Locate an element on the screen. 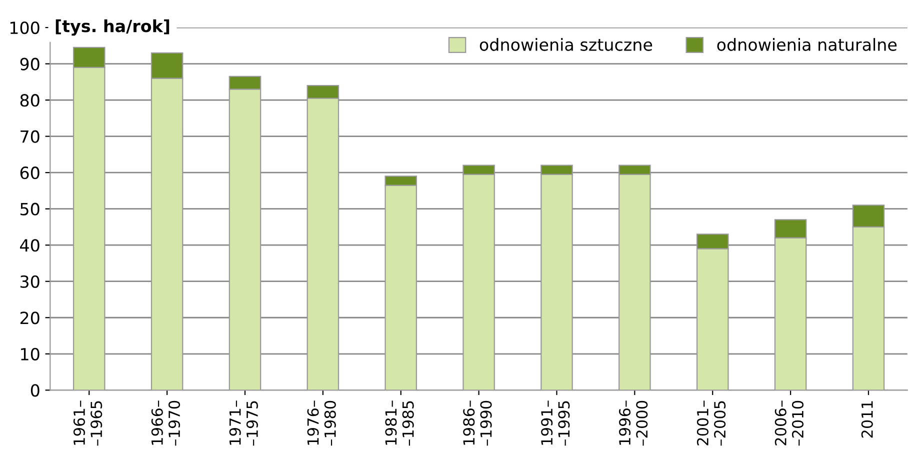  y-tick-label: 100 is located at coordinates (25, 28).